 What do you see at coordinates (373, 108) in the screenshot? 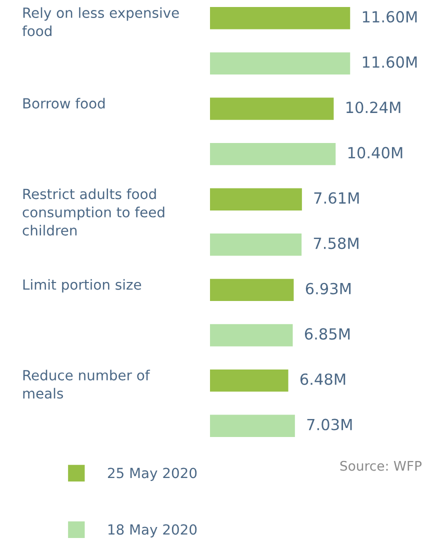
I see `data-label: 10.24M` at bounding box center [373, 108].